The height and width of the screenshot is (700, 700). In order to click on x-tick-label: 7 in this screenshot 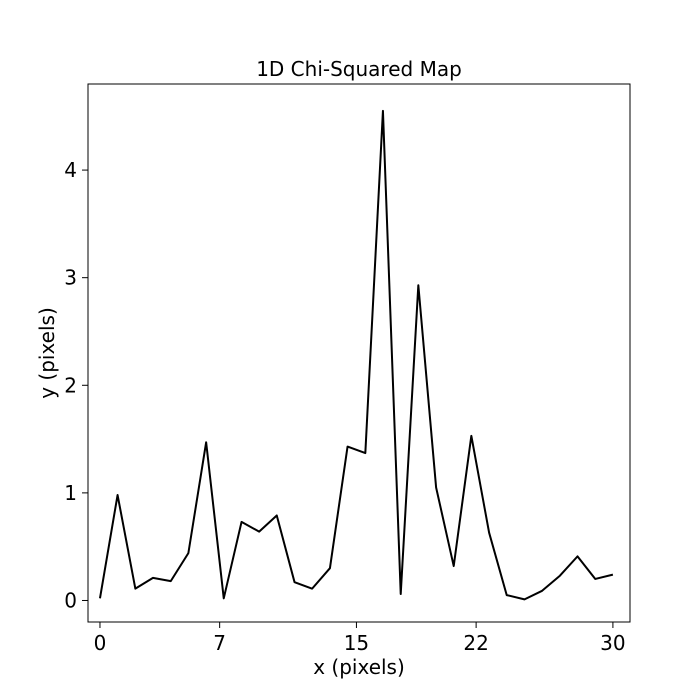, I will do `click(219, 643)`.